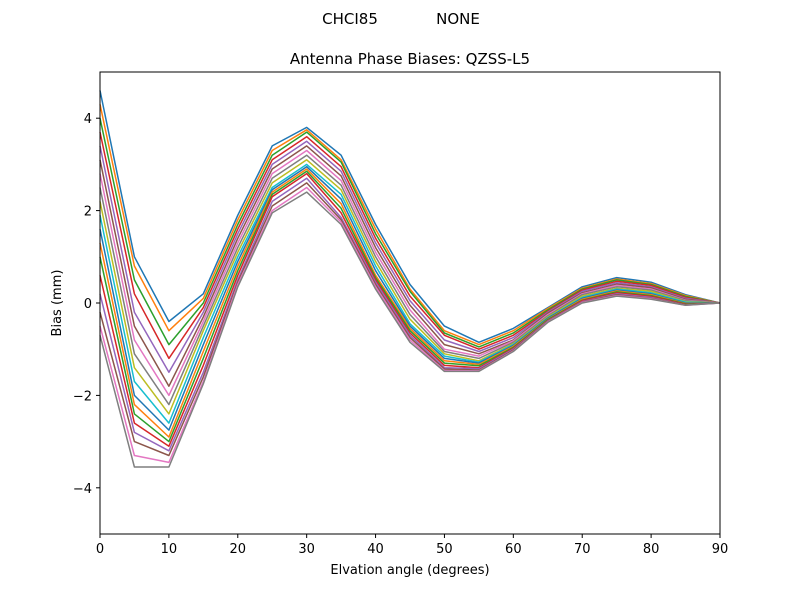 This screenshot has width=800, height=600. What do you see at coordinates (238, 549) in the screenshot?
I see `x-tick-label: 20` at bounding box center [238, 549].